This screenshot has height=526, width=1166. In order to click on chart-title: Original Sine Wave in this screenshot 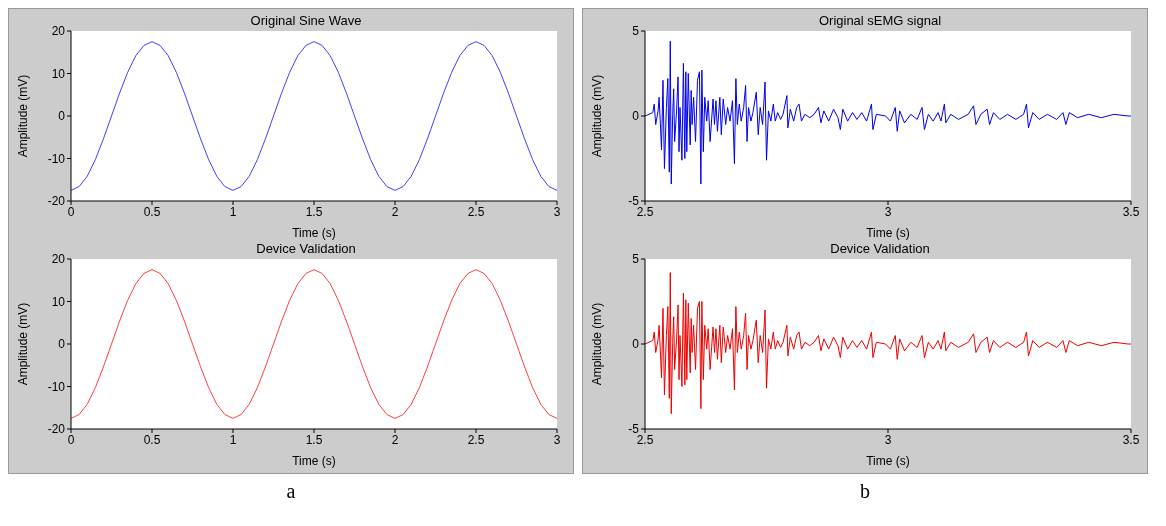, I will do `click(306, 20)`.